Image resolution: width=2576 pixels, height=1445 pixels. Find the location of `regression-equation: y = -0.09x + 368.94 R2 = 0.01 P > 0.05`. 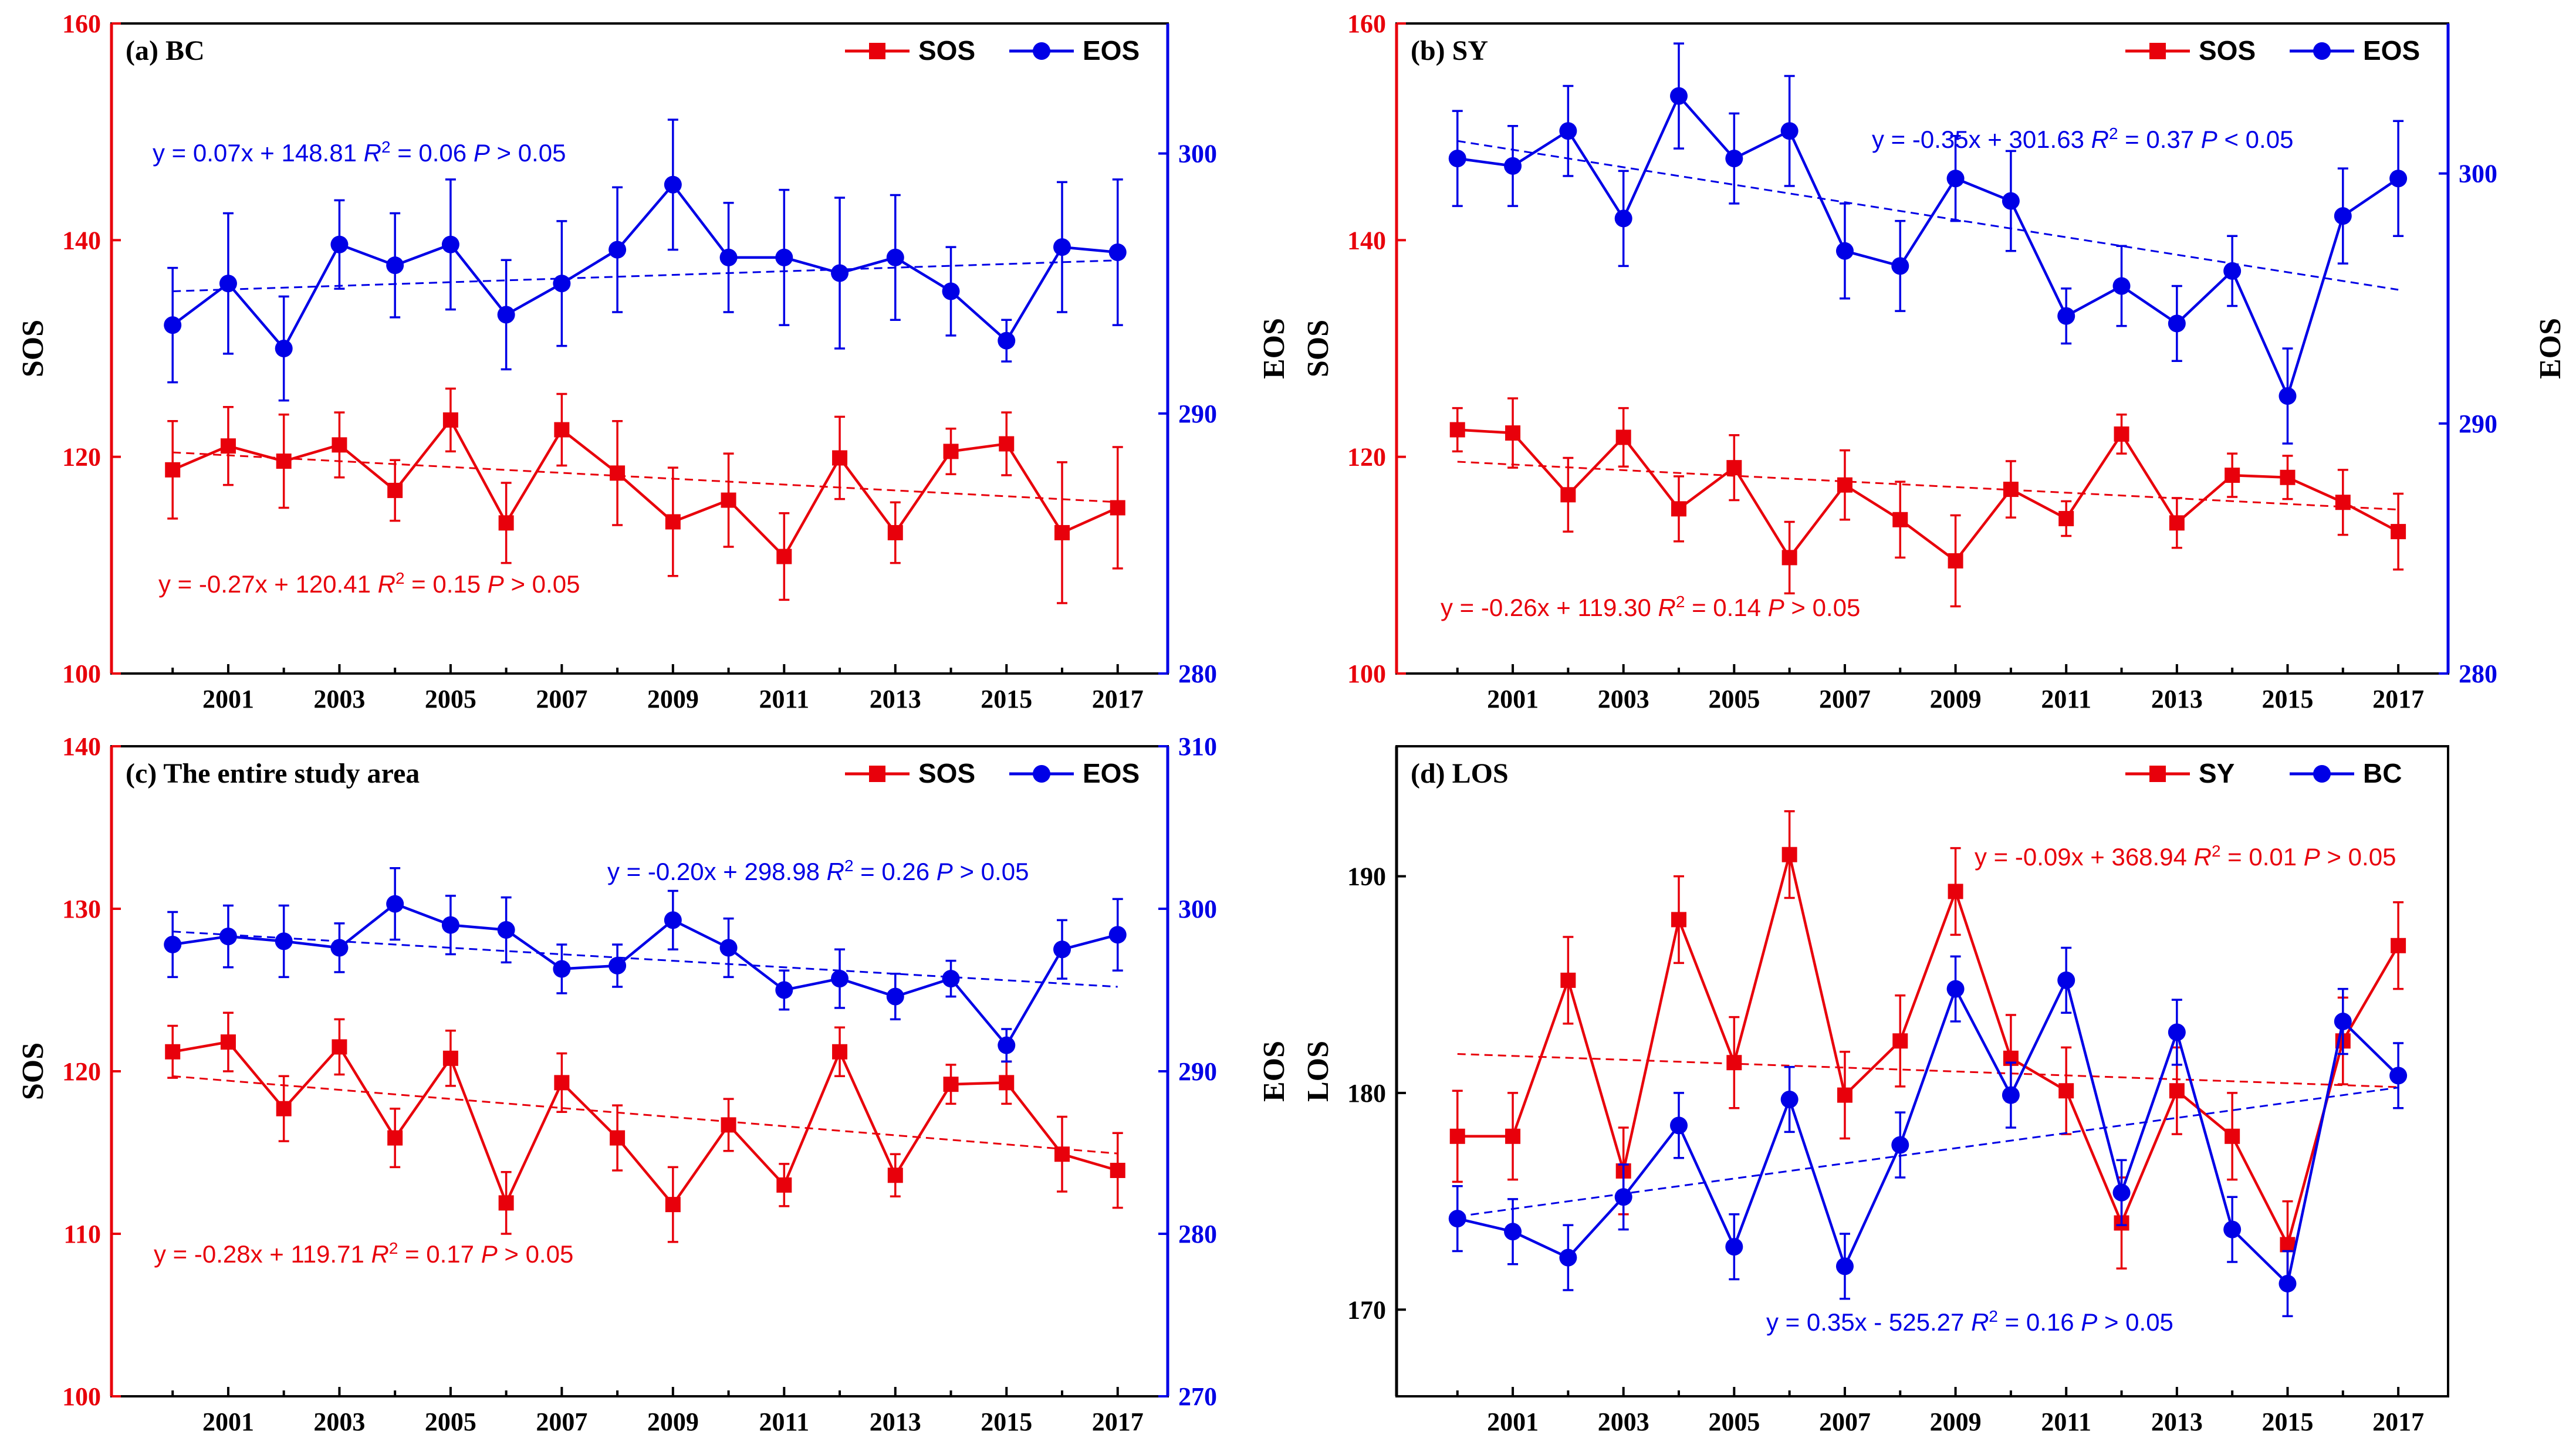

regression-equation: y = -0.09x + 368.94 R2 = 0.01 P > 0.05 is located at coordinates (2185, 856).